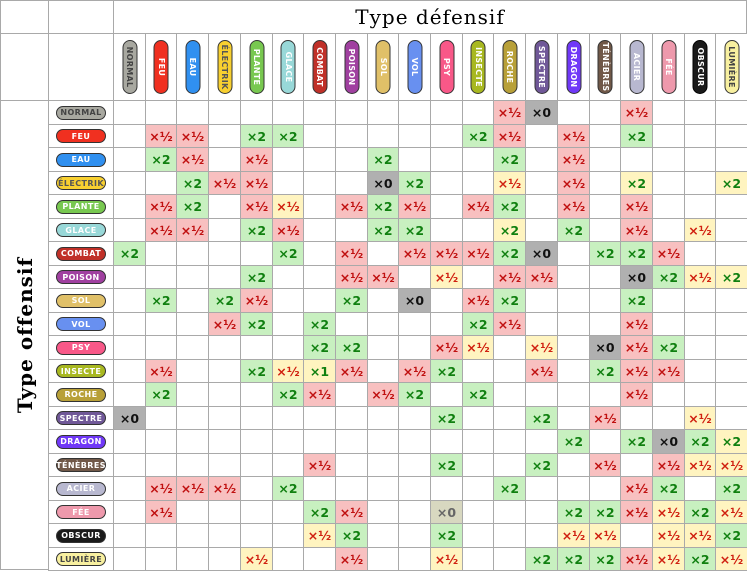 The height and width of the screenshot is (571, 747). What do you see at coordinates (224, 67) in the screenshot?
I see `type-pill: ÉLECTRIK` at bounding box center [224, 67].